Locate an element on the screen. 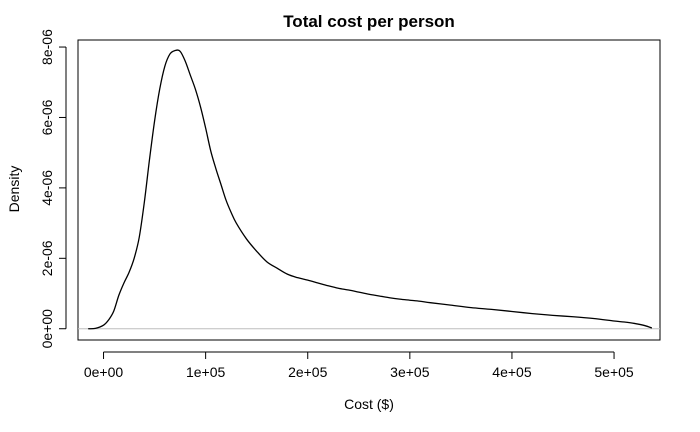 The width and height of the screenshot is (700, 432). chart-title: Total cost per person is located at coordinates (369, 21).